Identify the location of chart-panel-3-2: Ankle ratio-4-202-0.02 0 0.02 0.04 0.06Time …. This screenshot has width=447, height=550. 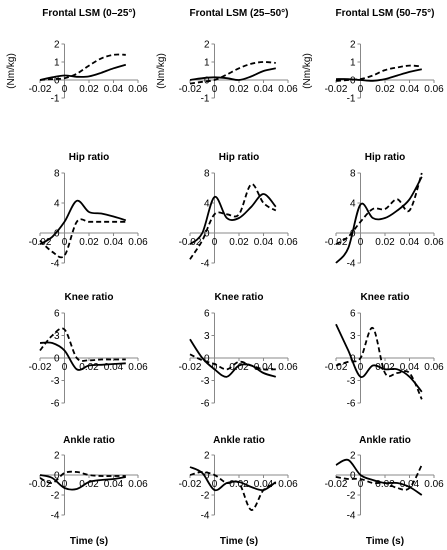
(385, 491).